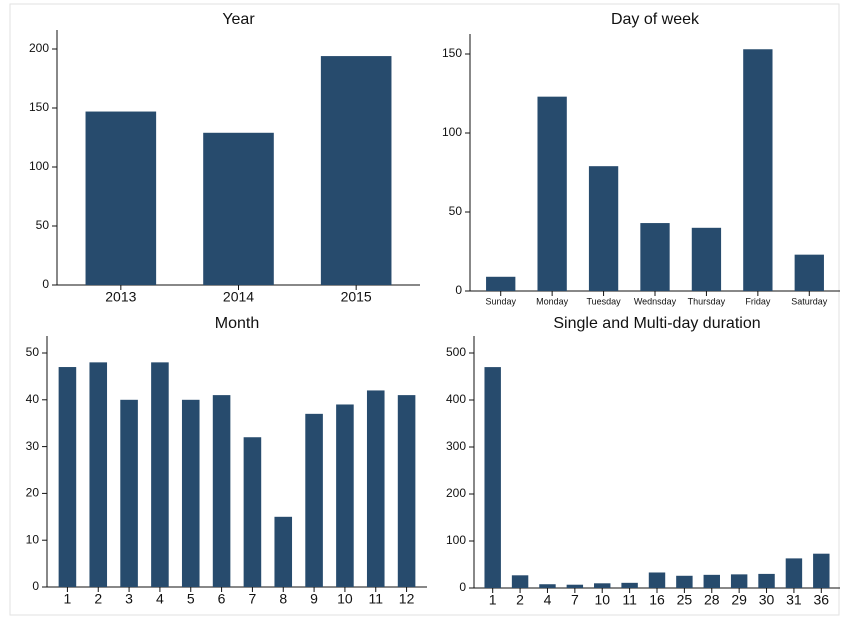  What do you see at coordinates (238, 297) in the screenshot?
I see `x-tick-label: 2014` at bounding box center [238, 297].